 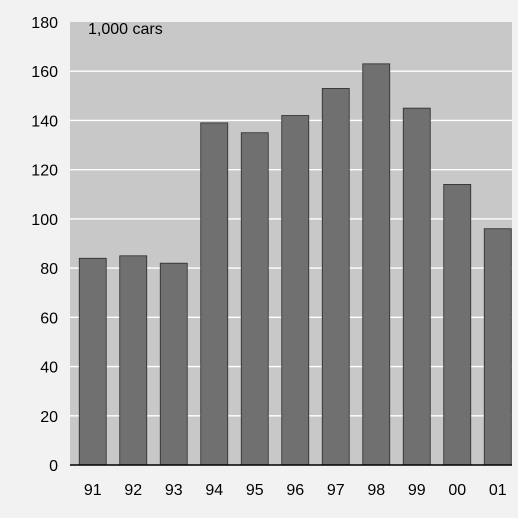 What do you see at coordinates (498, 490) in the screenshot?
I see `x-tick-label: 01` at bounding box center [498, 490].